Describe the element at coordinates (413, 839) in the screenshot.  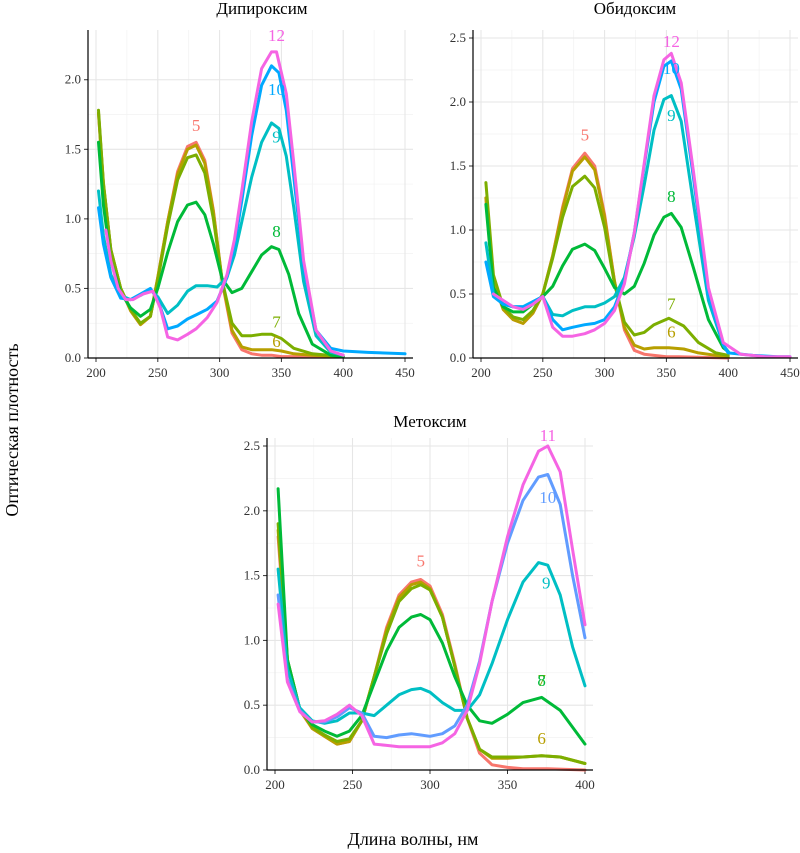
I see `x-axis-title: Длина волны, нм` at that location.